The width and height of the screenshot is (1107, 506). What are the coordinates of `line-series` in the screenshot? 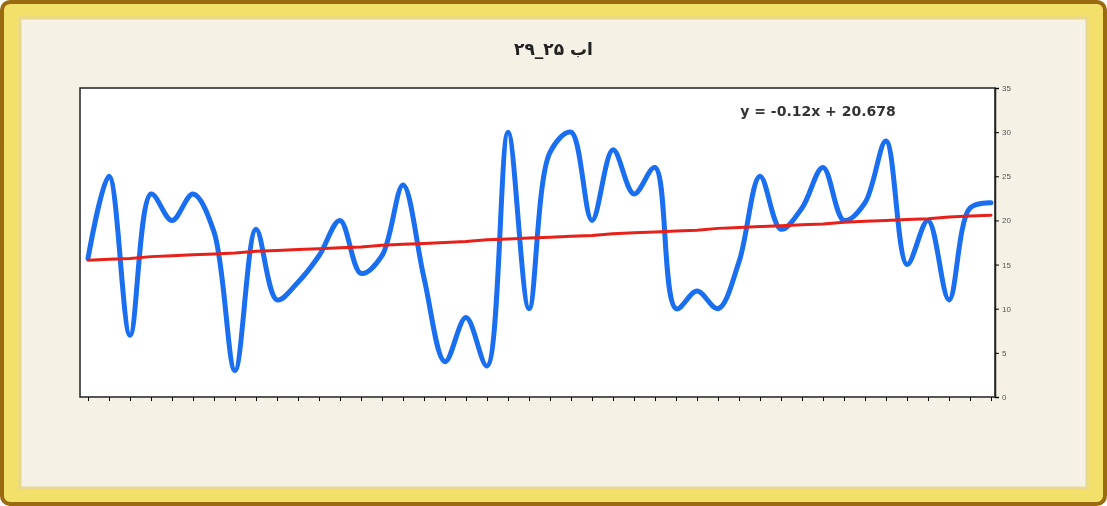 It's located at (539, 237).